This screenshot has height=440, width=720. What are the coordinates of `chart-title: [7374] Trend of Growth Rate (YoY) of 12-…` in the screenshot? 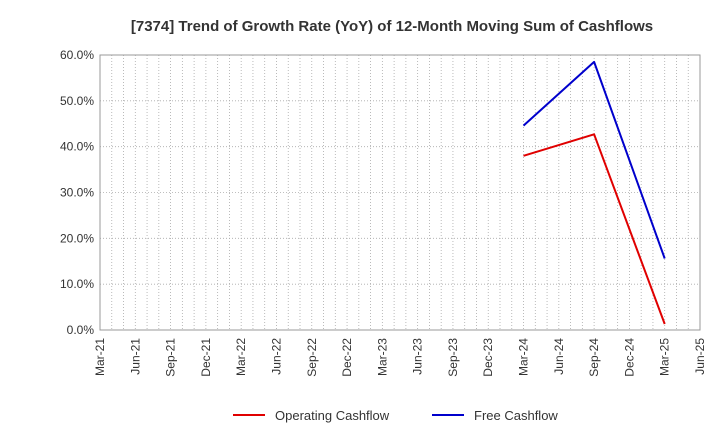 It's located at (392, 26).